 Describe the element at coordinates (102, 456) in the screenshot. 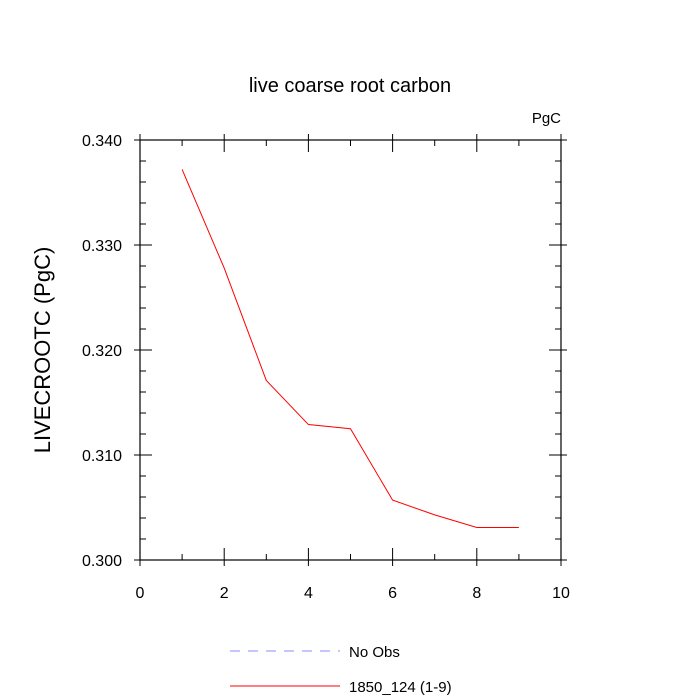

I see `y-tick-label: 0.310` at that location.